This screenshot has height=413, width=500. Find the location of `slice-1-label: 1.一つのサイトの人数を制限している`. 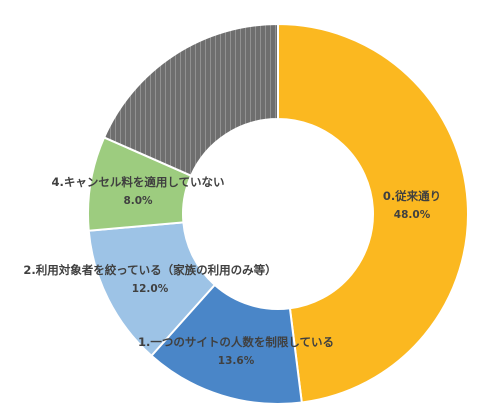

slice-1-label: 1.一つのサイトの人数を制限している is located at coordinates (236, 342).